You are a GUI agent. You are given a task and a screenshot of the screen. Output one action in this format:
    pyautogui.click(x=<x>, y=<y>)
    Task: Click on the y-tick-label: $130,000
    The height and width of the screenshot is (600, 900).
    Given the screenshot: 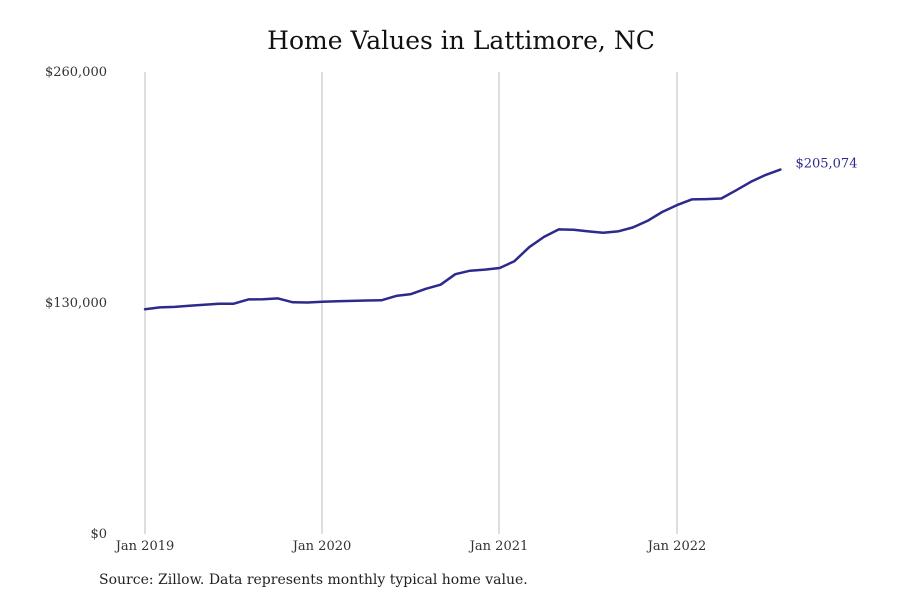 What is the action you would take?
    pyautogui.click(x=76, y=303)
    